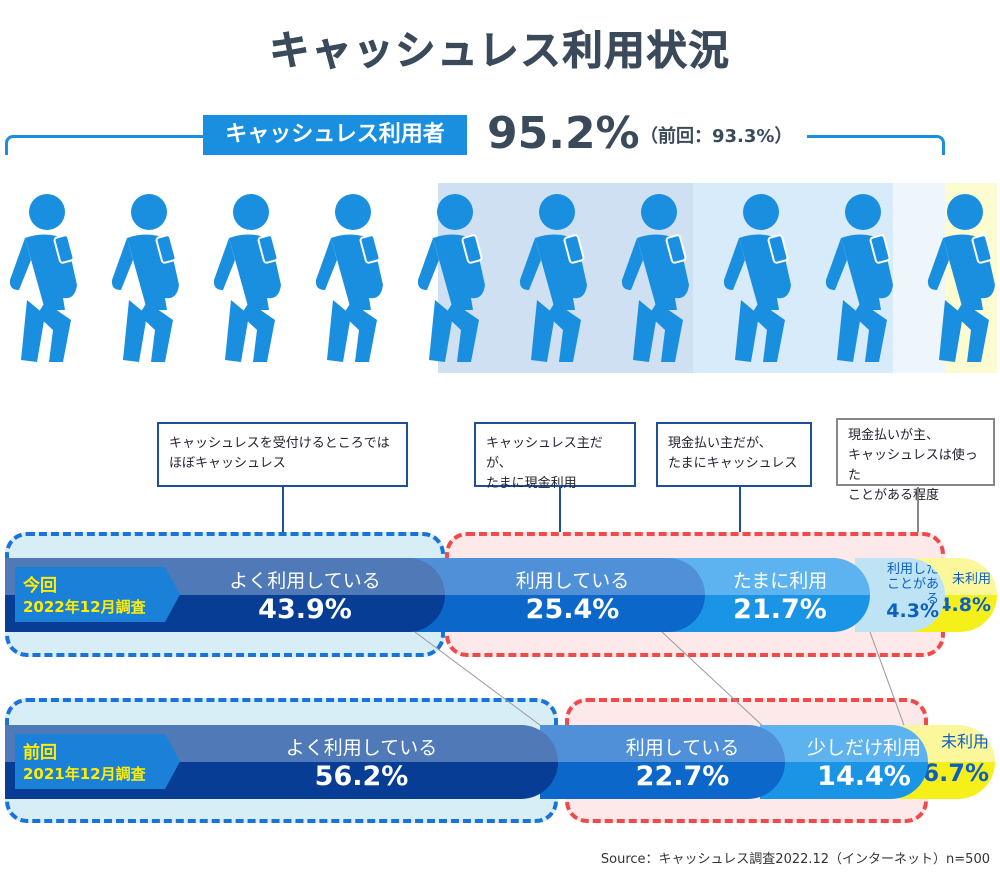 Image resolution: width=1000 pixels, height=873 pixels. I want to click on segment-value: 14.4%, so click(864, 776).